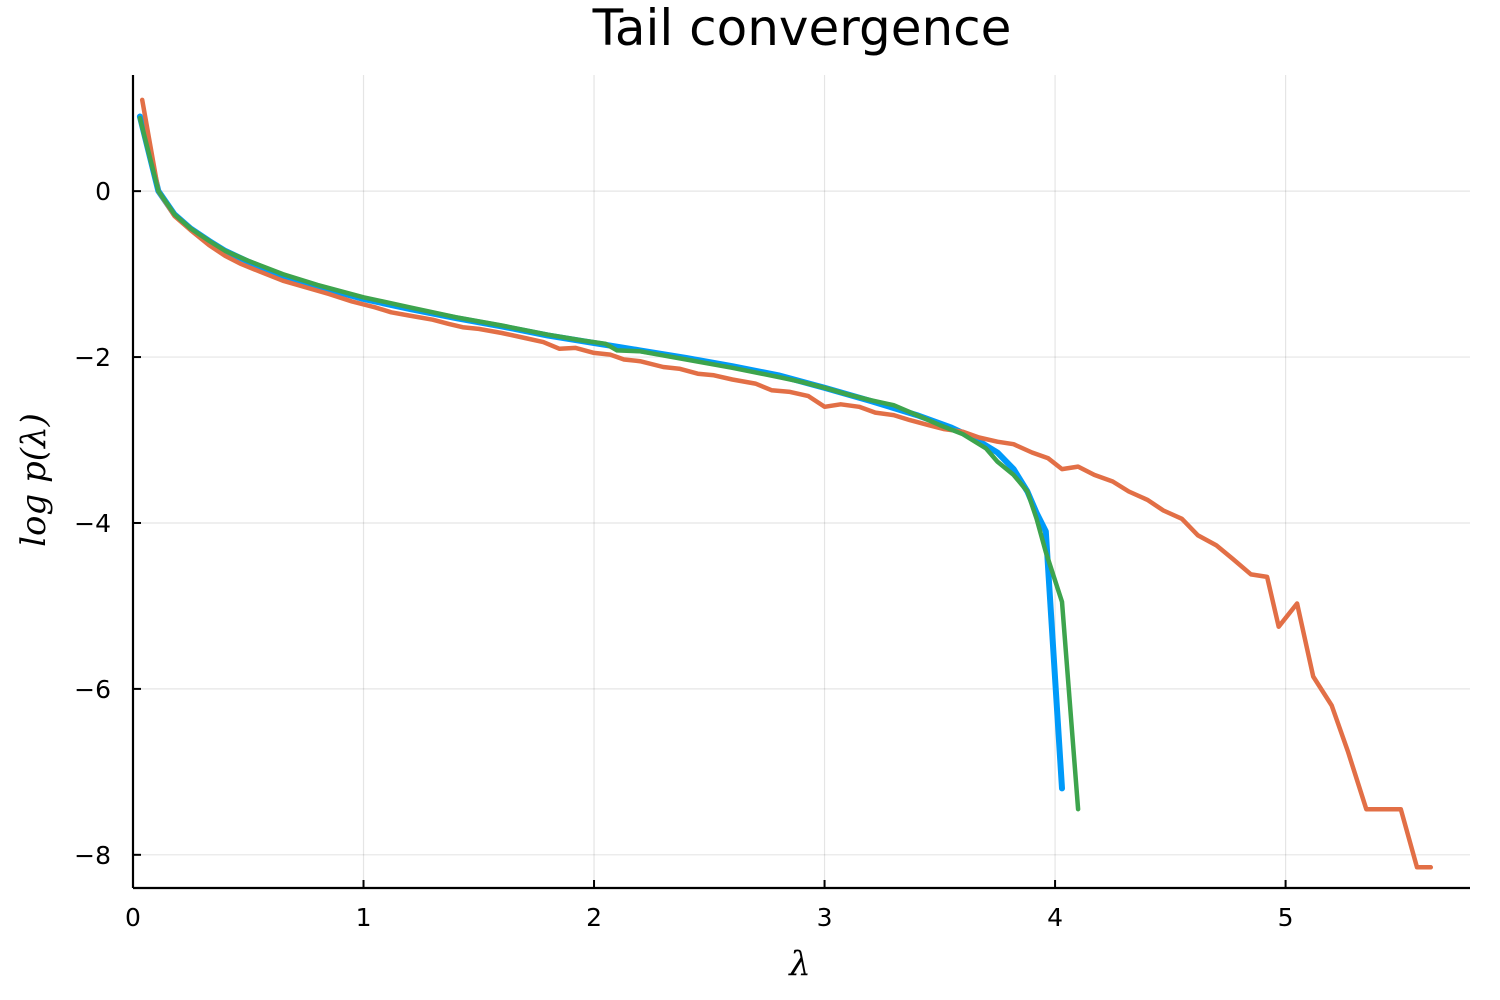 This screenshot has height=1000, width=1500. Describe the element at coordinates (92, 855) in the screenshot. I see `y-tick-label: −8` at that location.